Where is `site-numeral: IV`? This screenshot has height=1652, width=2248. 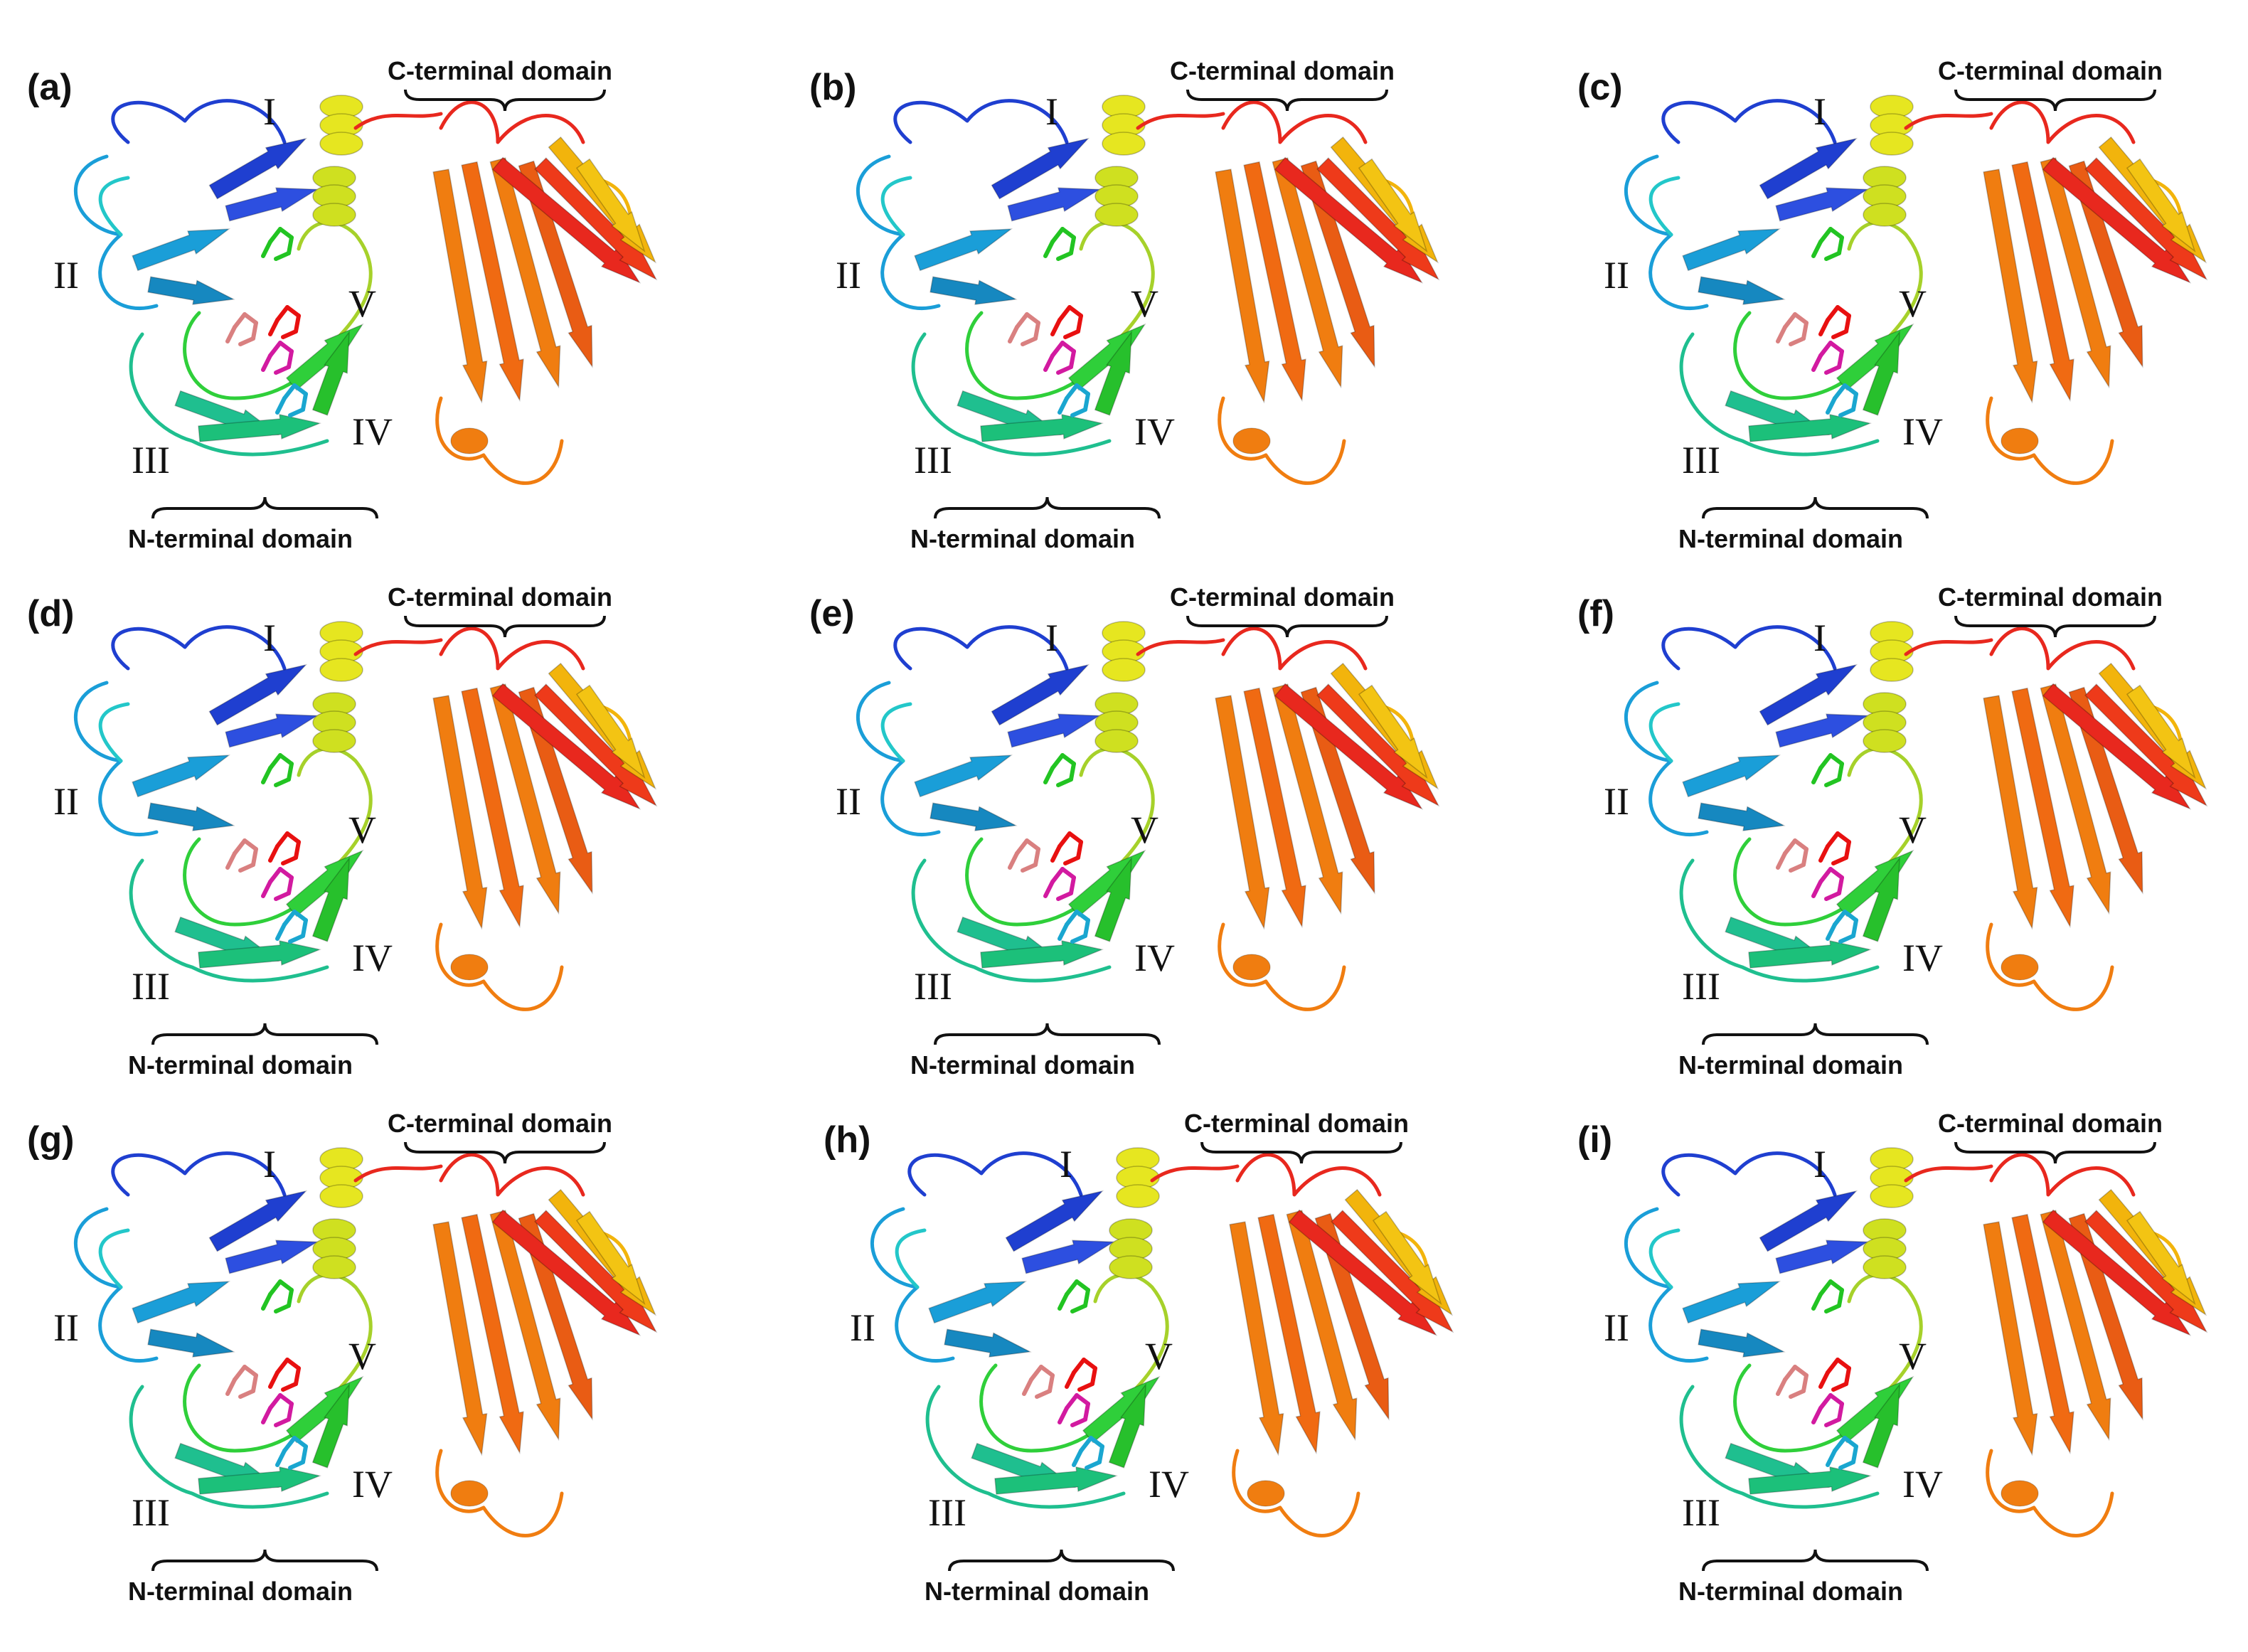
site-numeral: IV is located at coordinates (1922, 431).